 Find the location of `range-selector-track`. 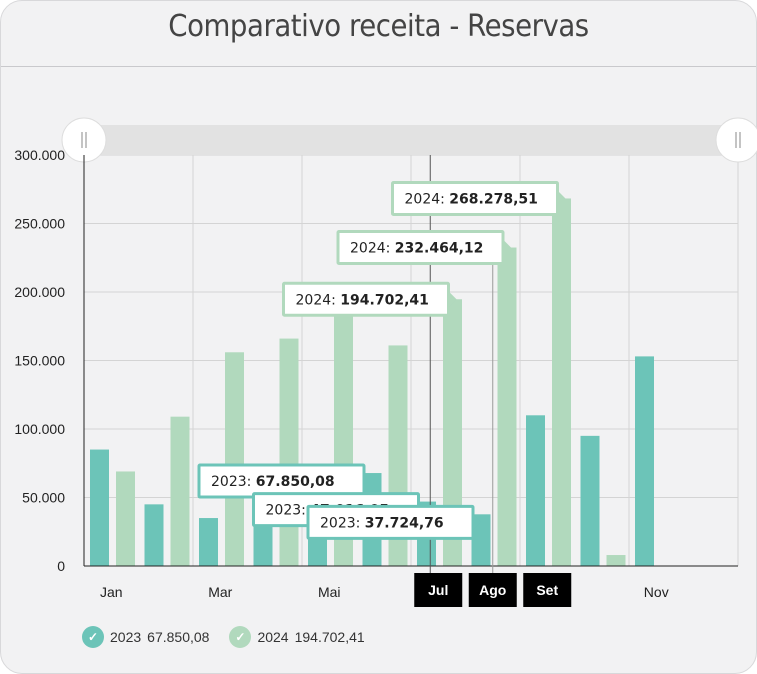

range-selector-track is located at coordinates (411, 140).